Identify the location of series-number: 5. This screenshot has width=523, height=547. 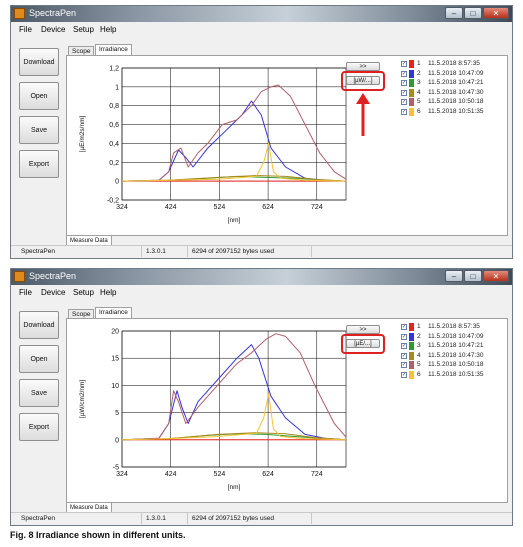
(419, 364).